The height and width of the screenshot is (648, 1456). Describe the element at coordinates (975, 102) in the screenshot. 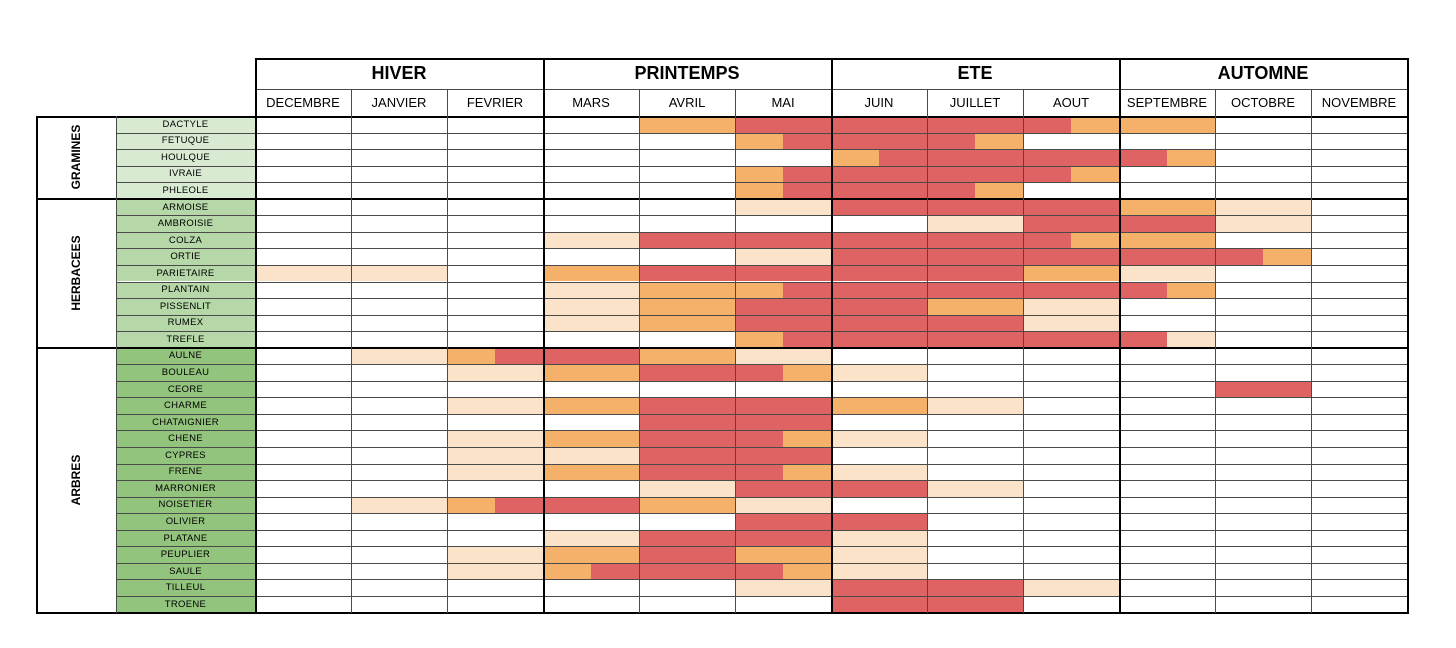

I see `month-header: JUILLET` at that location.